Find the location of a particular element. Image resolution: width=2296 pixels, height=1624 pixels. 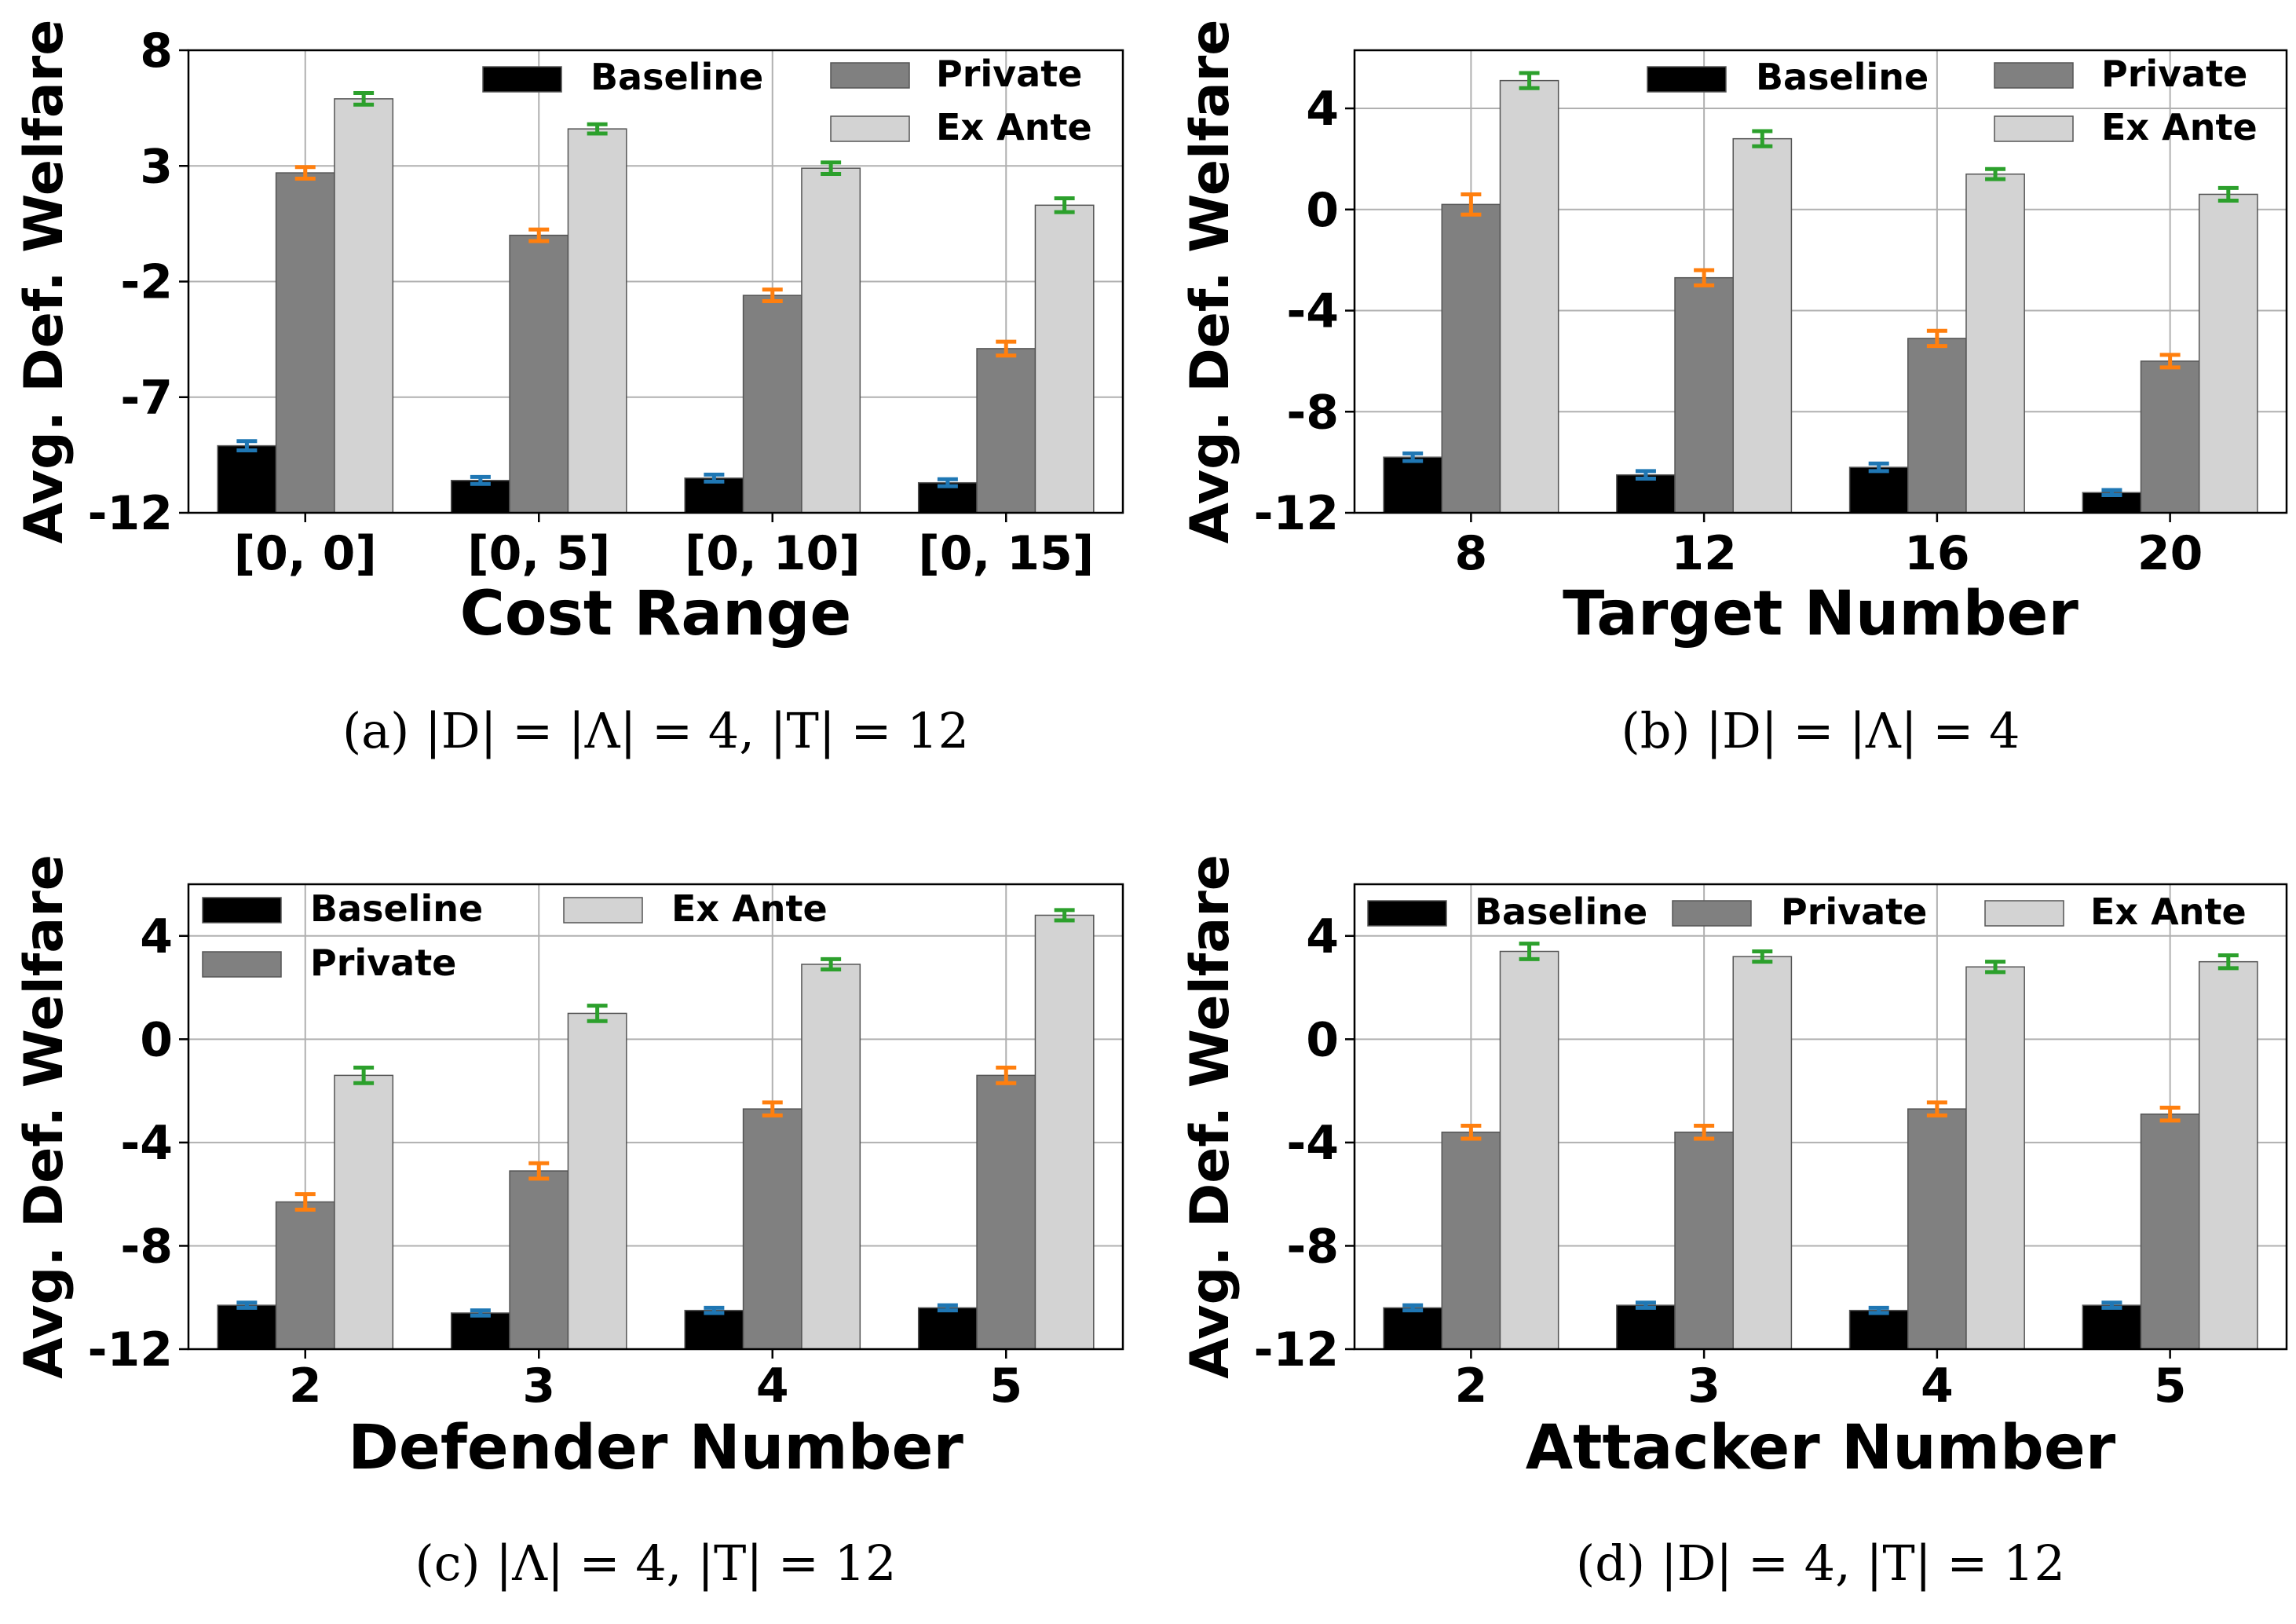

x-axis-label: Defender Number is located at coordinates (655, 1448).